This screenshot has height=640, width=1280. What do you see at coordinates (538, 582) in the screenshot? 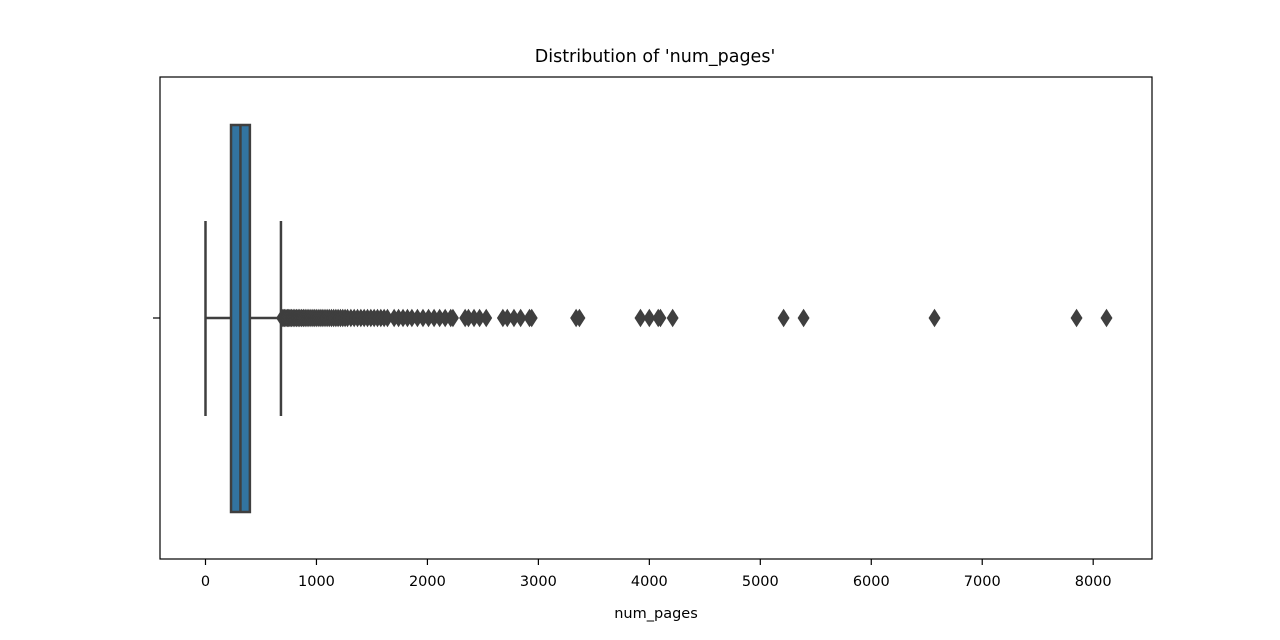
I see `x-tick-label: 3000` at bounding box center [538, 582].